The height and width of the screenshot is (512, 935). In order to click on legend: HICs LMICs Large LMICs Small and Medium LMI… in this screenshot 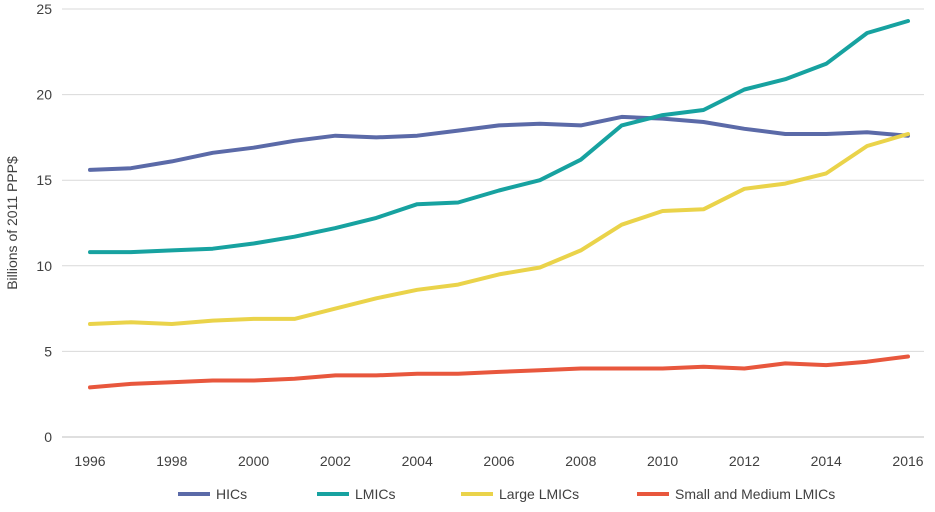, I will do `click(506, 494)`.